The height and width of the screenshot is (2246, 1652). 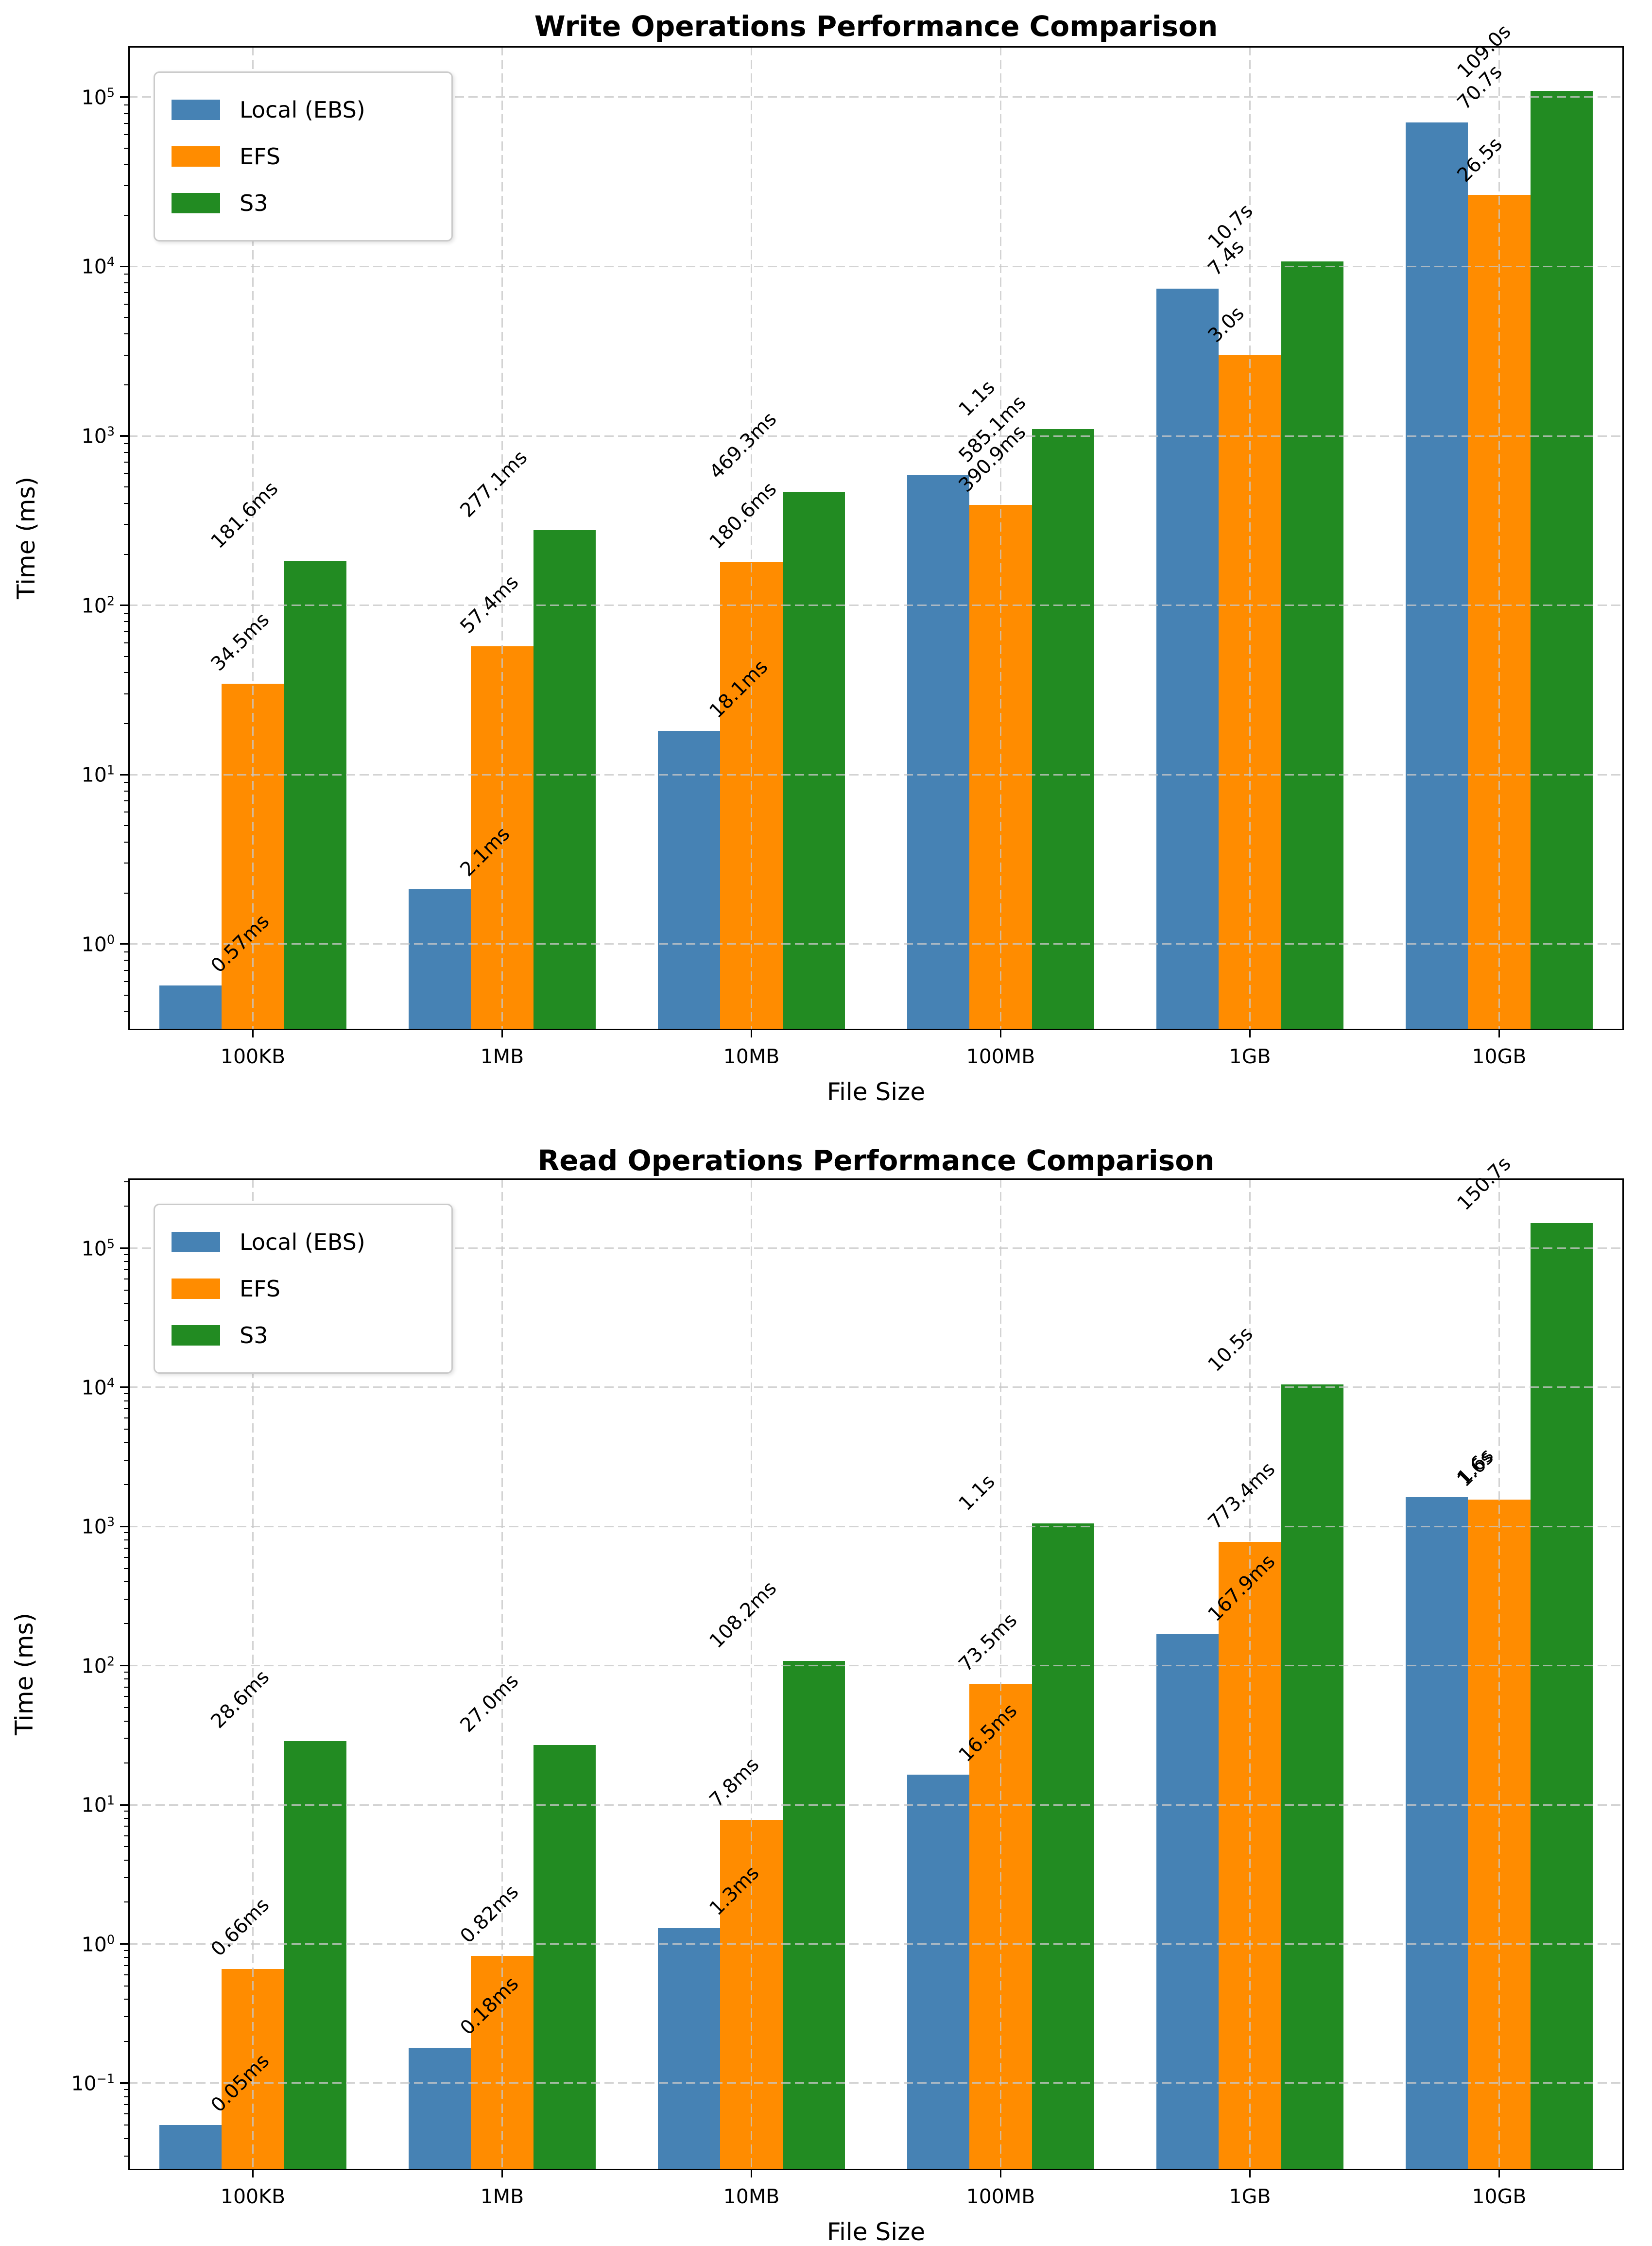 I want to click on legend-item: S3, so click(x=301, y=203).